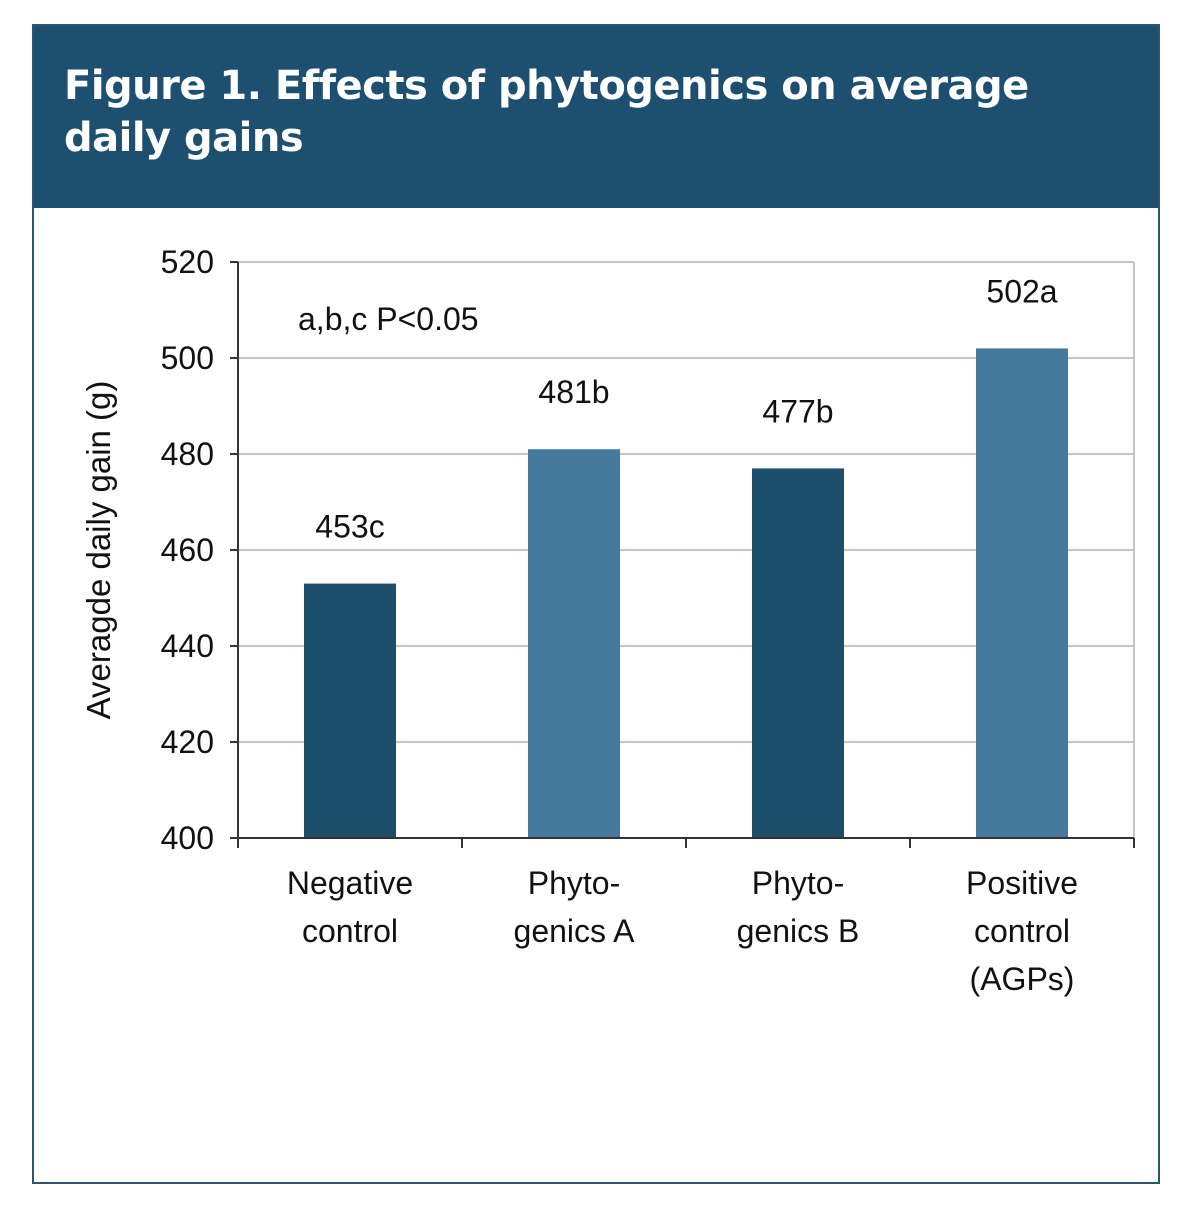 The height and width of the screenshot is (1214, 1200). What do you see at coordinates (98, 550) in the screenshot?
I see `y-axis-title: Averagde daily gain (g)` at bounding box center [98, 550].